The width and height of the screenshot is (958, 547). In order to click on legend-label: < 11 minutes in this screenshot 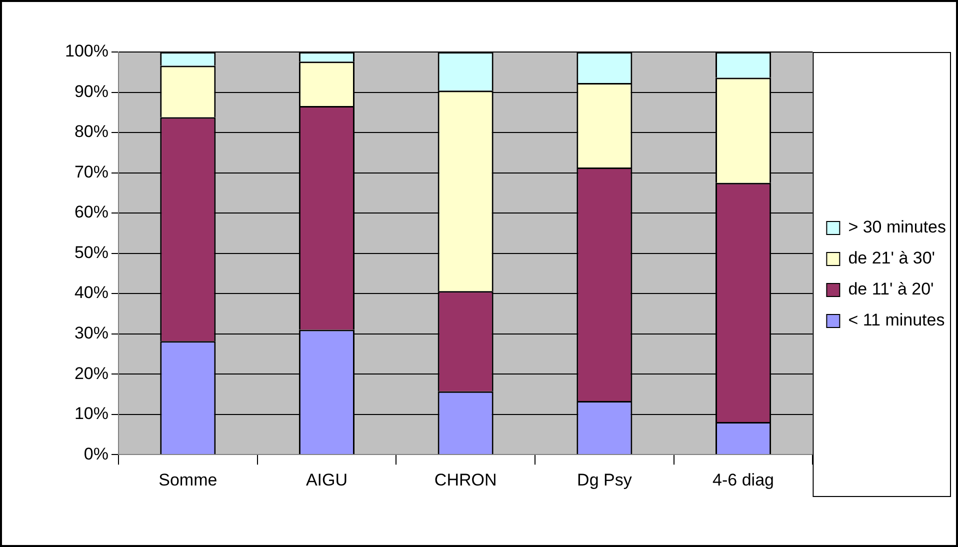, I will do `click(896, 320)`.